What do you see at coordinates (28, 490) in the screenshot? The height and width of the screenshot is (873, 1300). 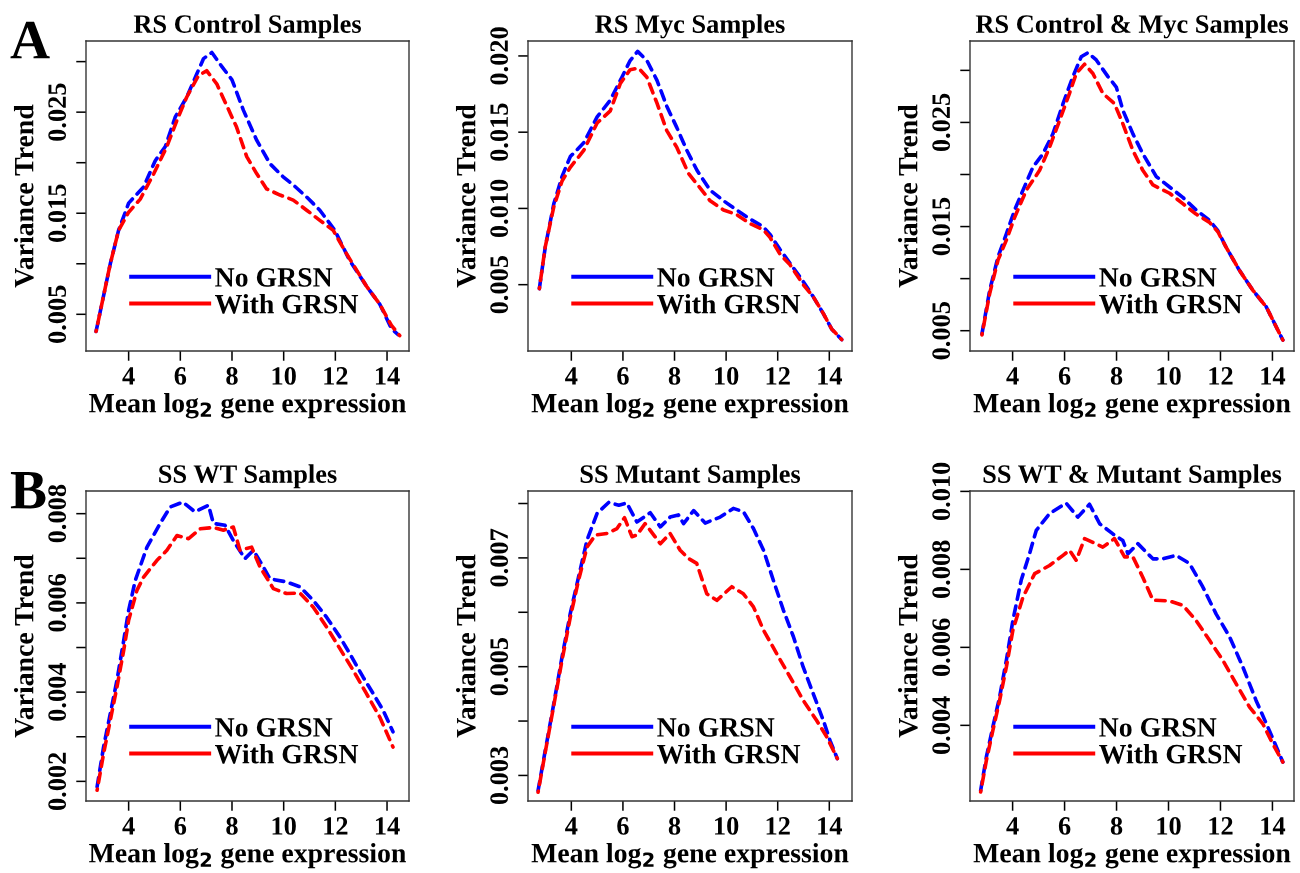 I see `text: B` at bounding box center [28, 490].